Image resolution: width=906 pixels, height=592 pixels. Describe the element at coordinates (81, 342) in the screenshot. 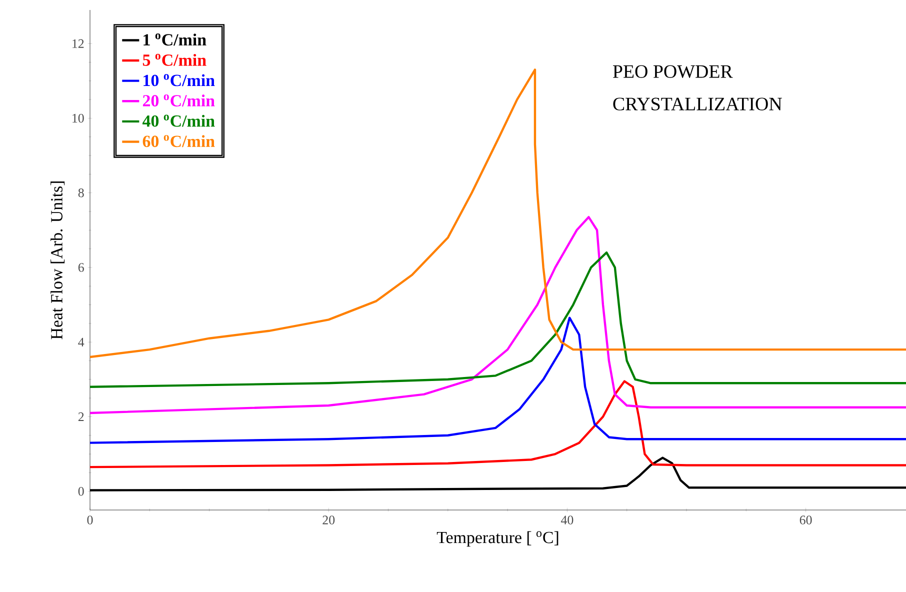

I see `y-tick-label: 4` at that location.